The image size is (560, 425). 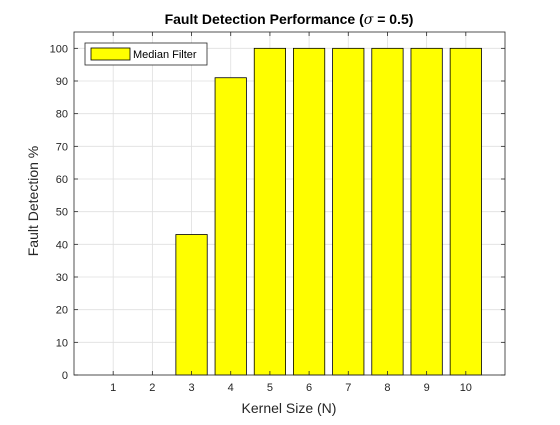 I want to click on x-tick-label-6: 6, so click(x=309, y=388).